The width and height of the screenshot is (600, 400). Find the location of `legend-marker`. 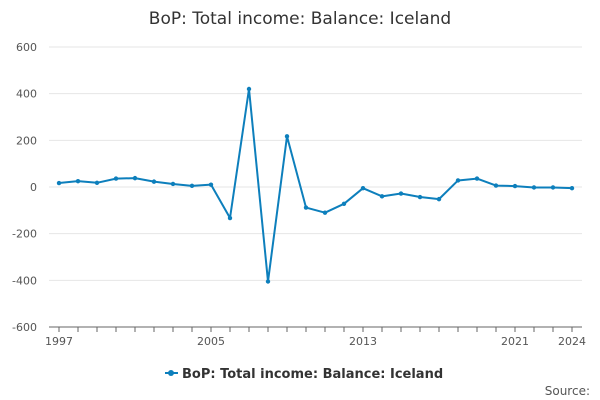

legend-marker is located at coordinates (171, 373).